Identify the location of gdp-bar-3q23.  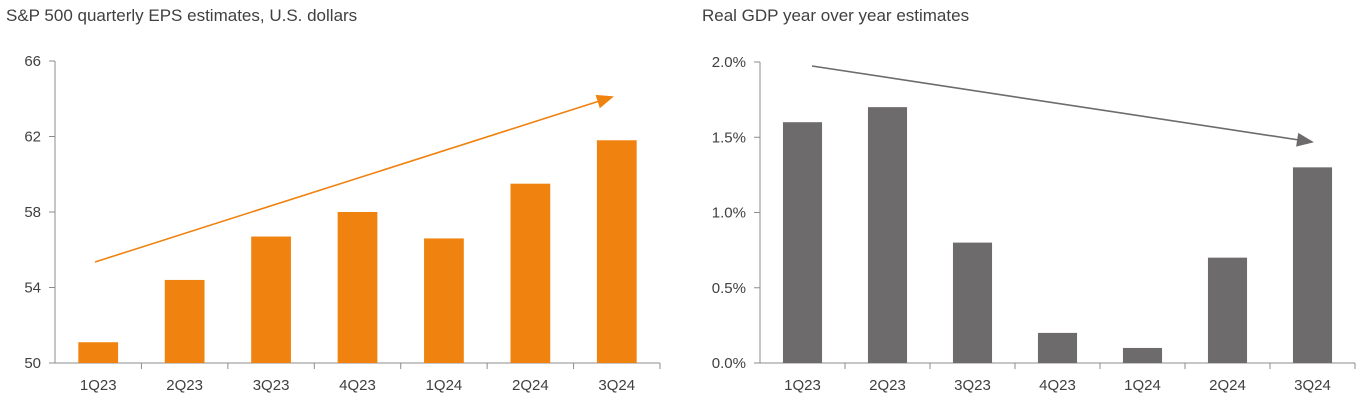
(972, 302).